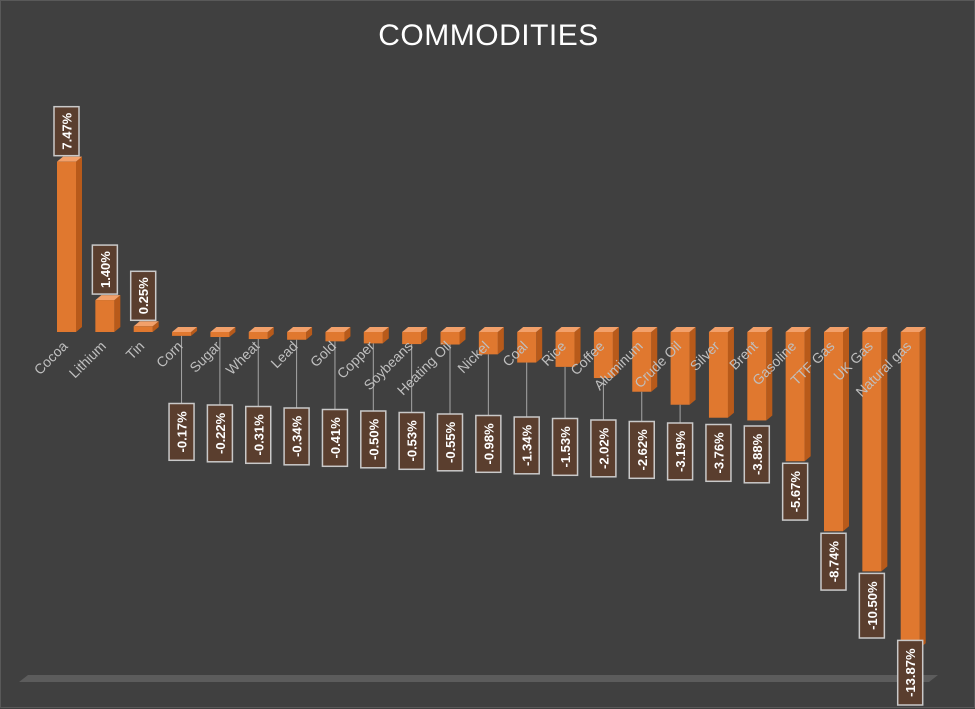  What do you see at coordinates (488, 35) in the screenshot?
I see `chart-title: COMMODITIES` at bounding box center [488, 35].